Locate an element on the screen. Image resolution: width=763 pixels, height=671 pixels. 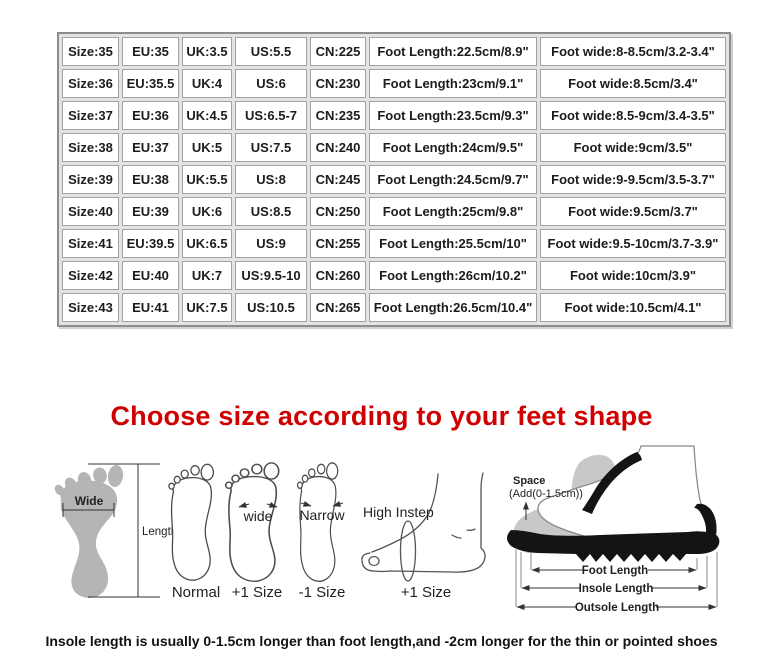
cell-cn: CN:245 is located at coordinates (338, 179).